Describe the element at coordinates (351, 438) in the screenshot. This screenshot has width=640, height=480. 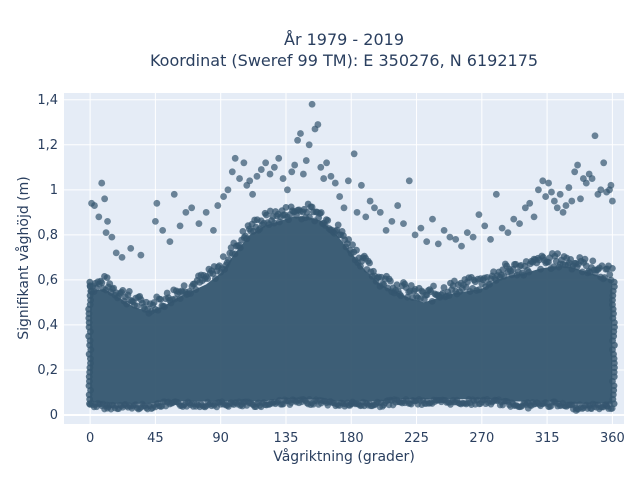
I see `x-tick-label: 180` at that location.